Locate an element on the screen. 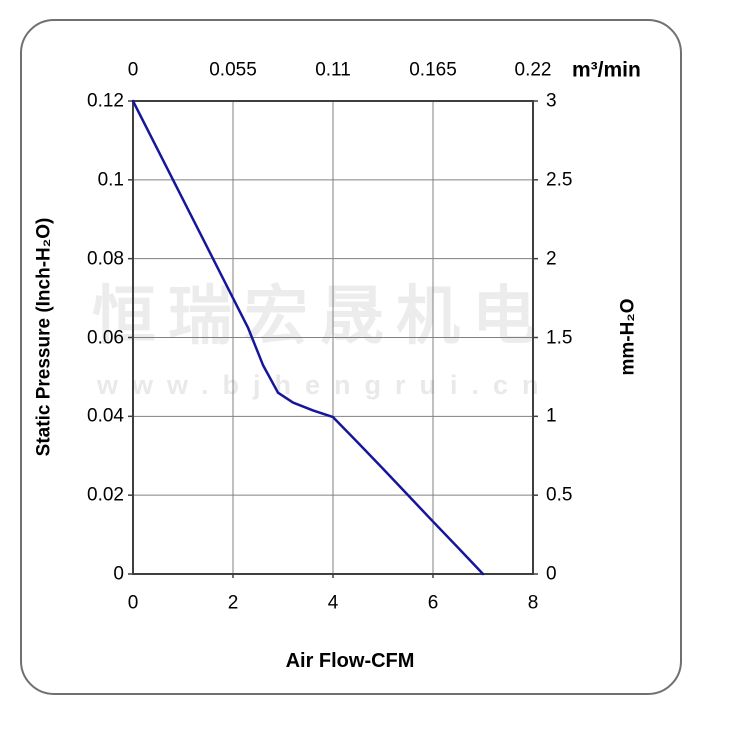 The width and height of the screenshot is (750, 739). top-axis-tick-label: 0.11 is located at coordinates (333, 70).